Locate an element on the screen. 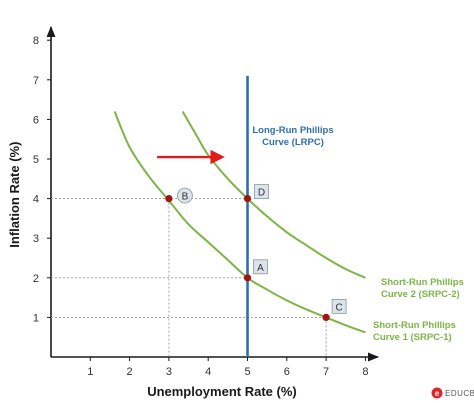 The height and width of the screenshot is (403, 474). x-tick-label: 7 is located at coordinates (326, 372).